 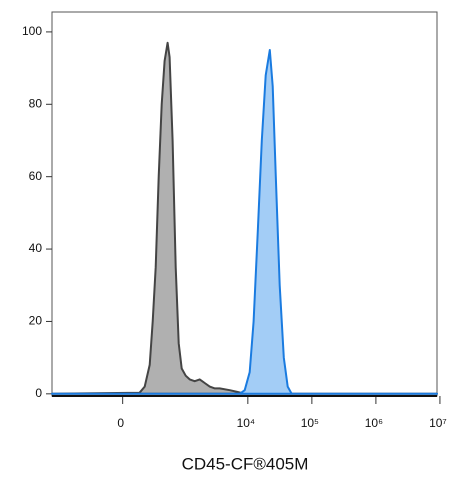 I want to click on y-tick-label: 20, so click(x=36, y=321).